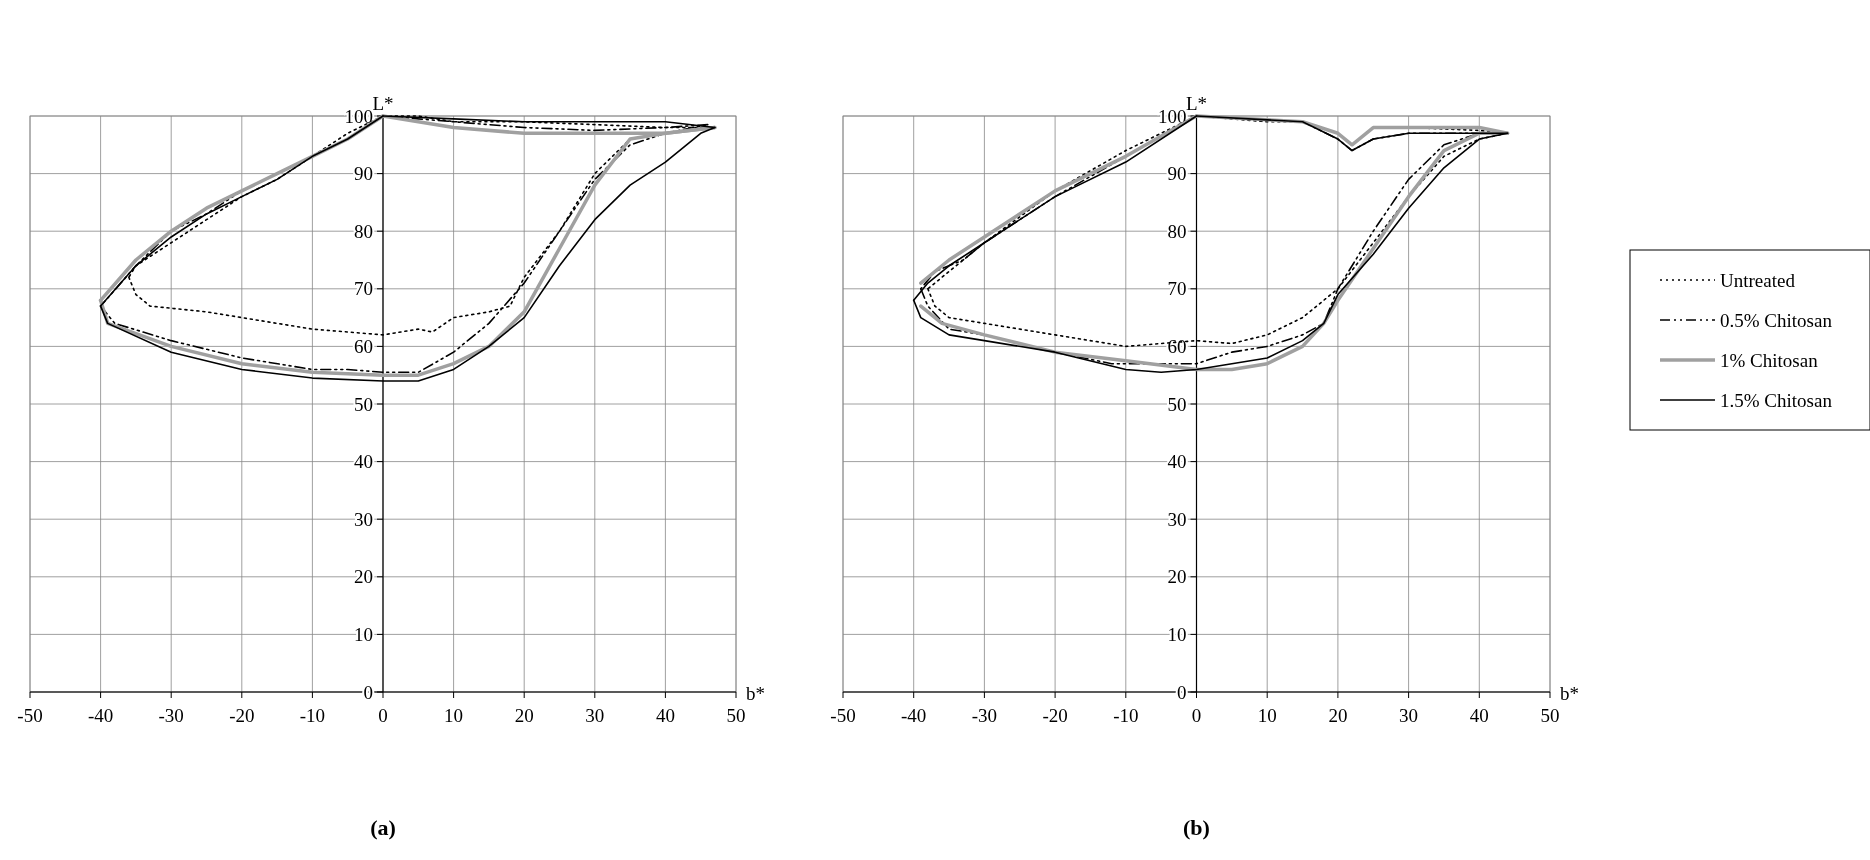 The image size is (1870, 860). Describe the element at coordinates (1196, 827) in the screenshot. I see `text: (b)` at that location.